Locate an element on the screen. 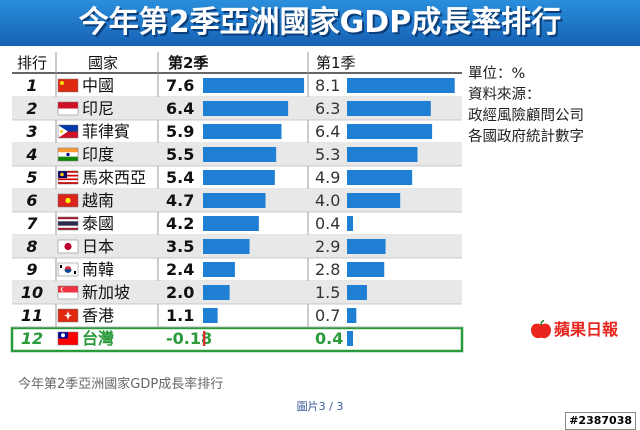 The height and width of the screenshot is (430, 640). q2-value-label: 5.9 is located at coordinates (180, 131).